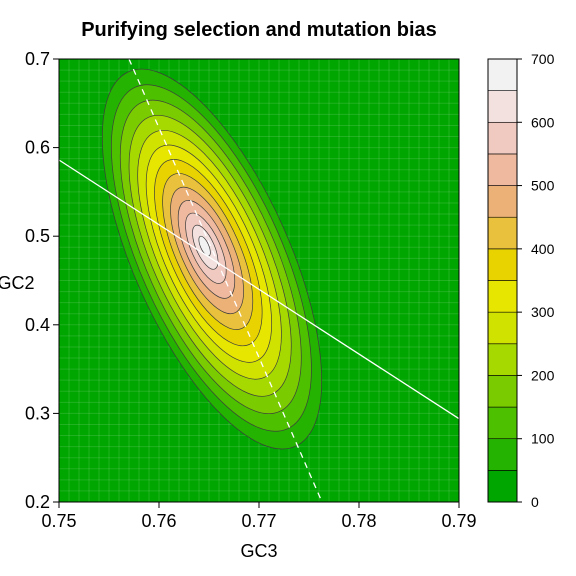 The height and width of the screenshot is (576, 576). What do you see at coordinates (543, 375) in the screenshot?
I see `colorbar-tick-label: 200` at bounding box center [543, 375].